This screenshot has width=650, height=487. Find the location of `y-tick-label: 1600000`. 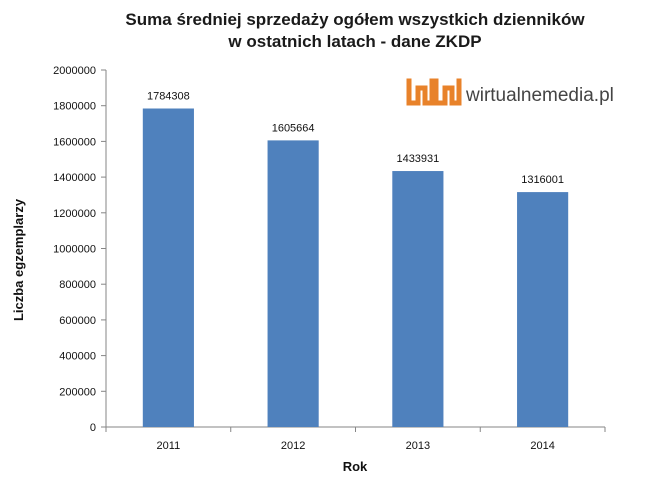

y-tick-label: 1600000 is located at coordinates (74, 142).